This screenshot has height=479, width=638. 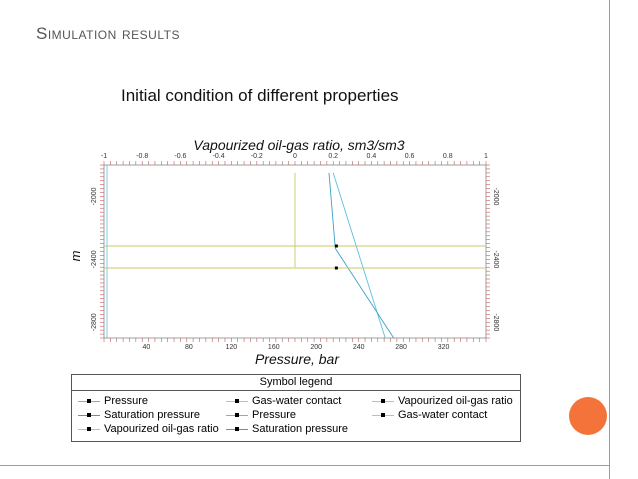 I want to click on top-tick-label: -1, so click(x=104, y=156).